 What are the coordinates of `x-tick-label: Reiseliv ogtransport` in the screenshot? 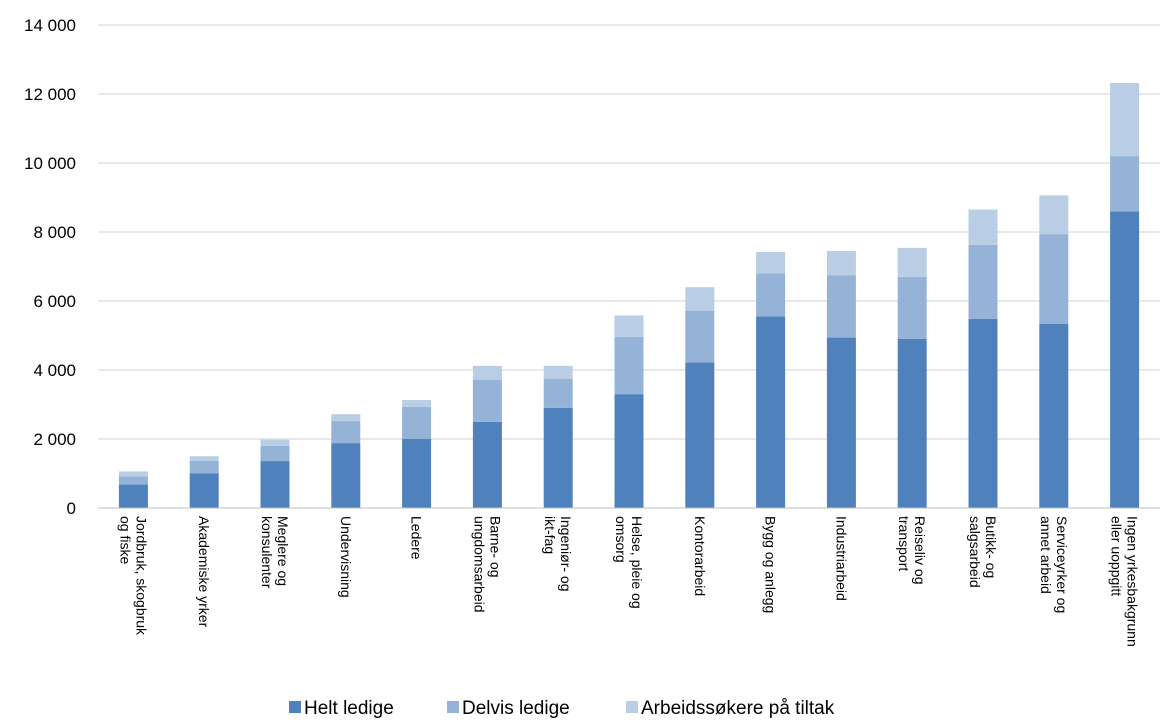 It's located at (912, 550).